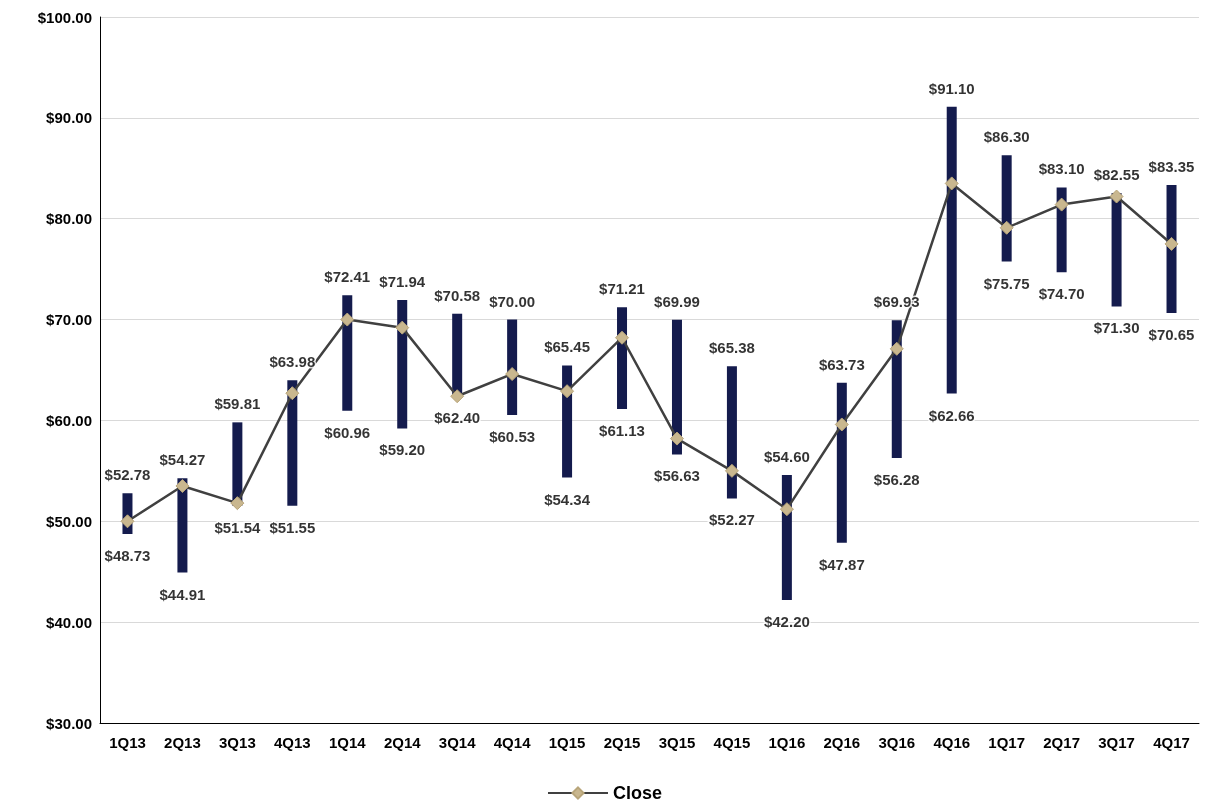 This screenshot has height=809, width=1209. I want to click on annotation: $60.53, so click(512, 437).